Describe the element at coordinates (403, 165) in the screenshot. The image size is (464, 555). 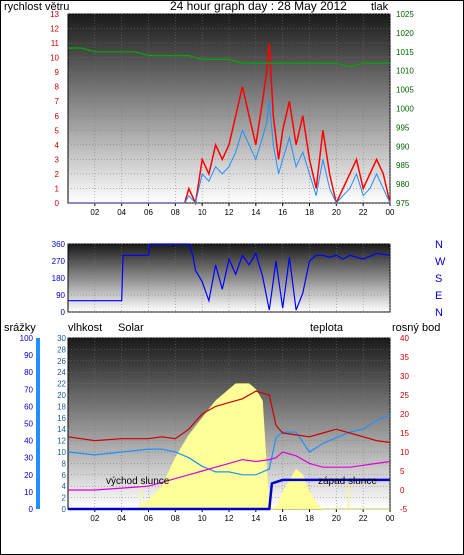
I see `pressure-y-tick-label: 985` at that location.